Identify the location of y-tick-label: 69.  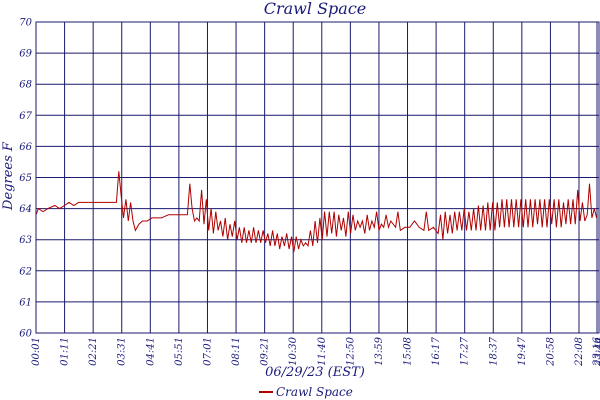
(25, 54).